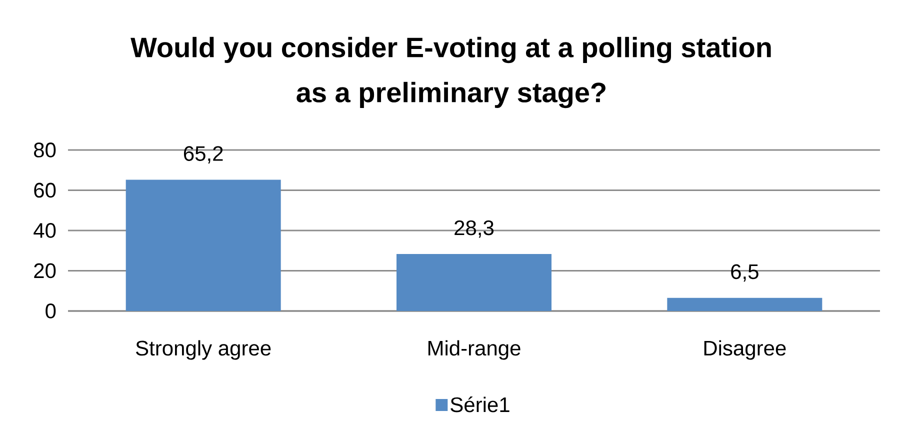 This screenshot has height=441, width=903. I want to click on chart-title: Would you consider E-voting at a polling station as a preliminary stage?, so click(450, 72).